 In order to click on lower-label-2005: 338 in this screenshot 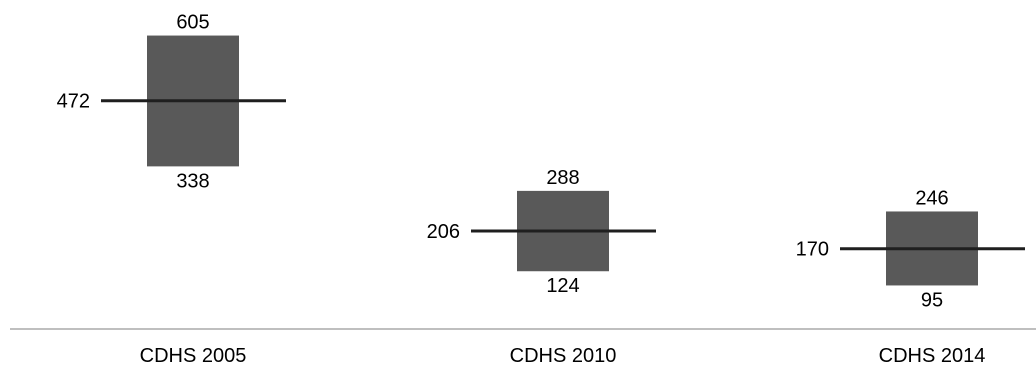, I will do `click(192, 181)`.